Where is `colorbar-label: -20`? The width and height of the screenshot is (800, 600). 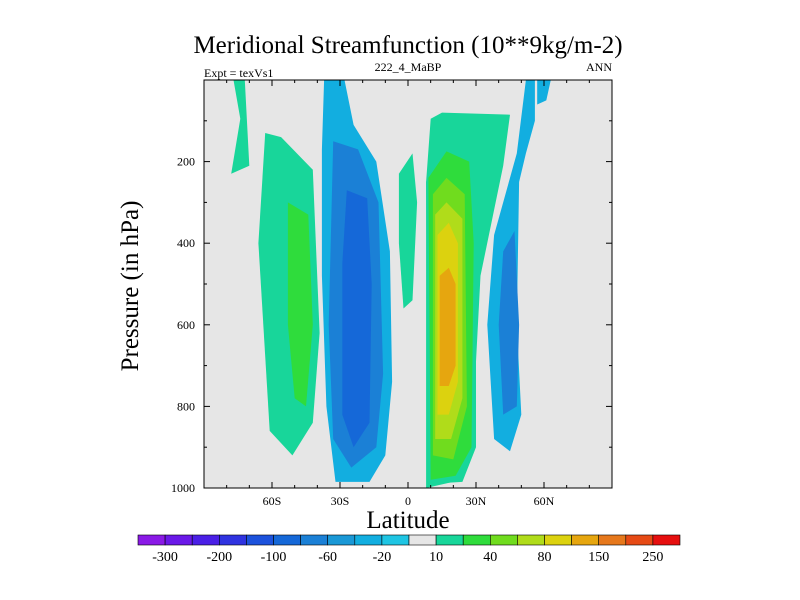
colorbar-label: -20 is located at coordinates (382, 557).